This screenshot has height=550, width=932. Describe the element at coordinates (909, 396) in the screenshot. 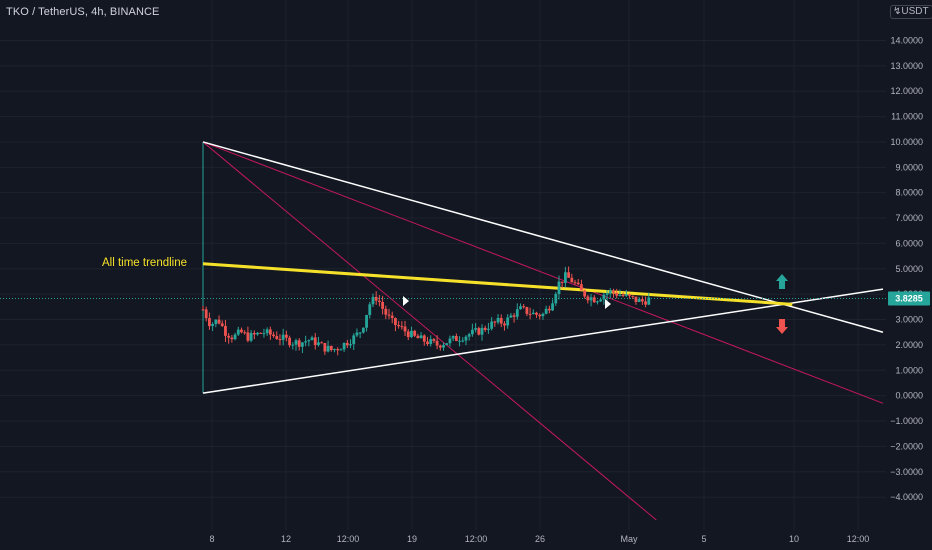

I see `price-tick-label: 0.0000` at that location.